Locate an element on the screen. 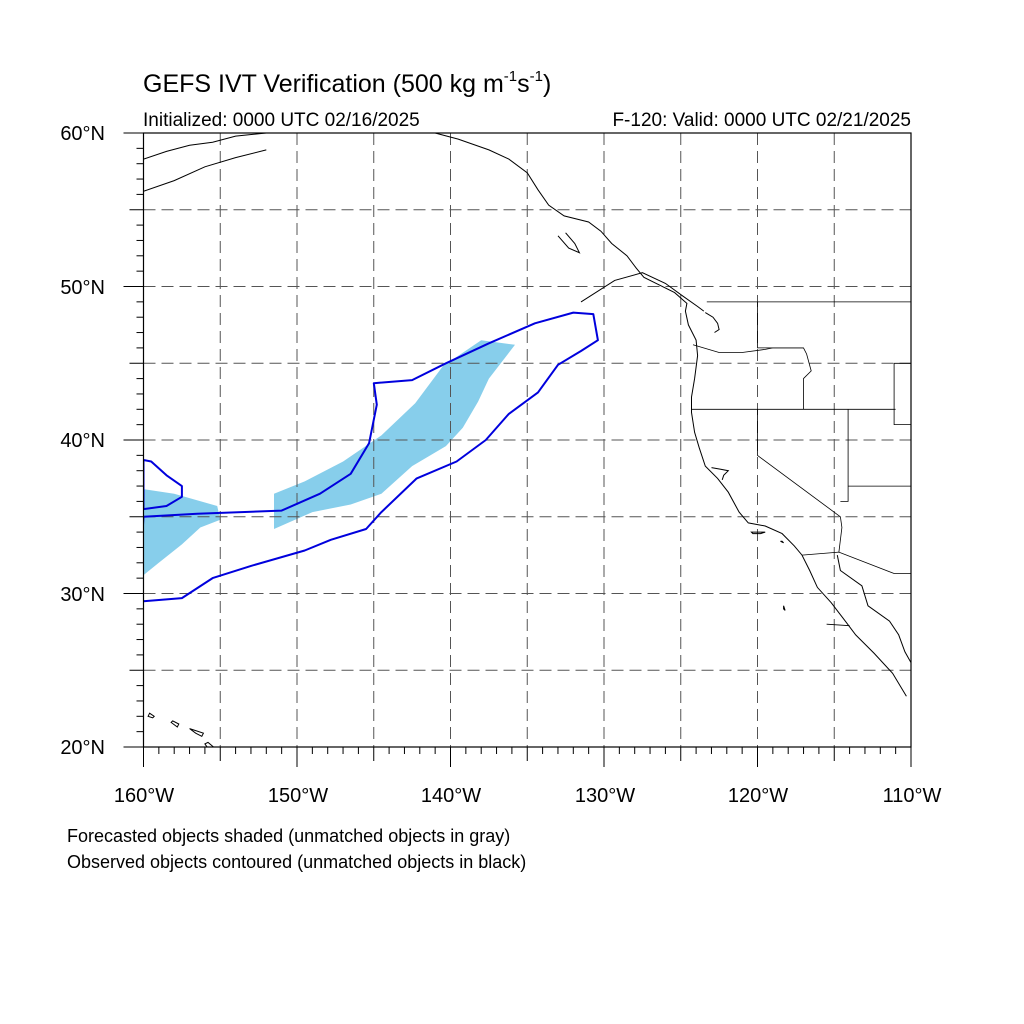 The image size is (1024, 1024). map-title: GEFS IVT Verification (500 kg m-1s-1) is located at coordinates (347, 83).